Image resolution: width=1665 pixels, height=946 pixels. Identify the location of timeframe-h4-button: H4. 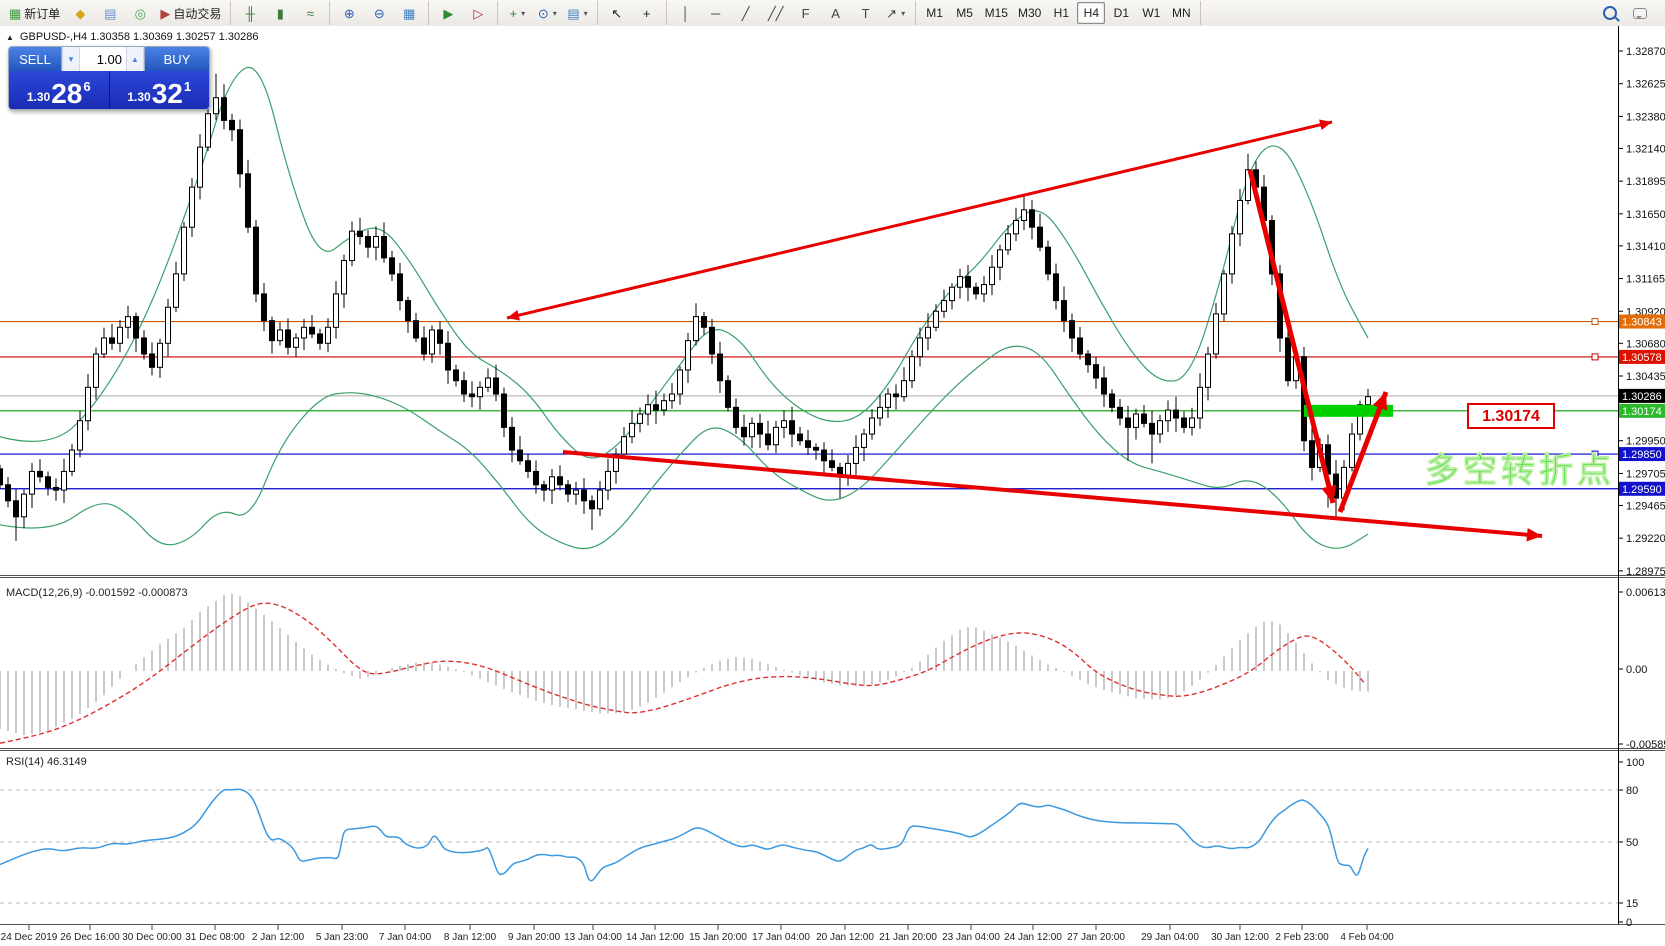
(1091, 13).